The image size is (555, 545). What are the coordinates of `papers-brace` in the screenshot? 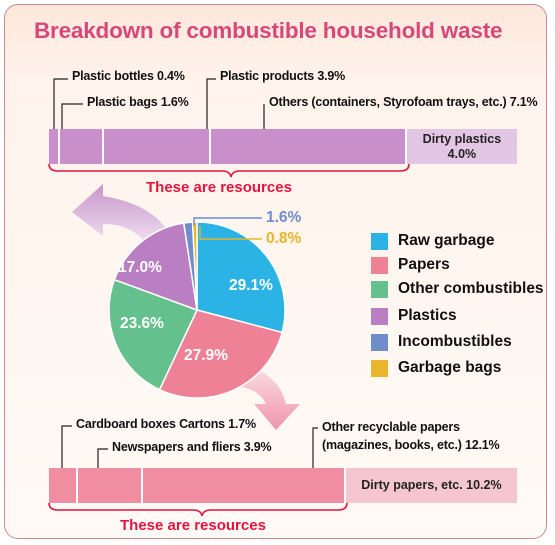 It's located at (198, 509).